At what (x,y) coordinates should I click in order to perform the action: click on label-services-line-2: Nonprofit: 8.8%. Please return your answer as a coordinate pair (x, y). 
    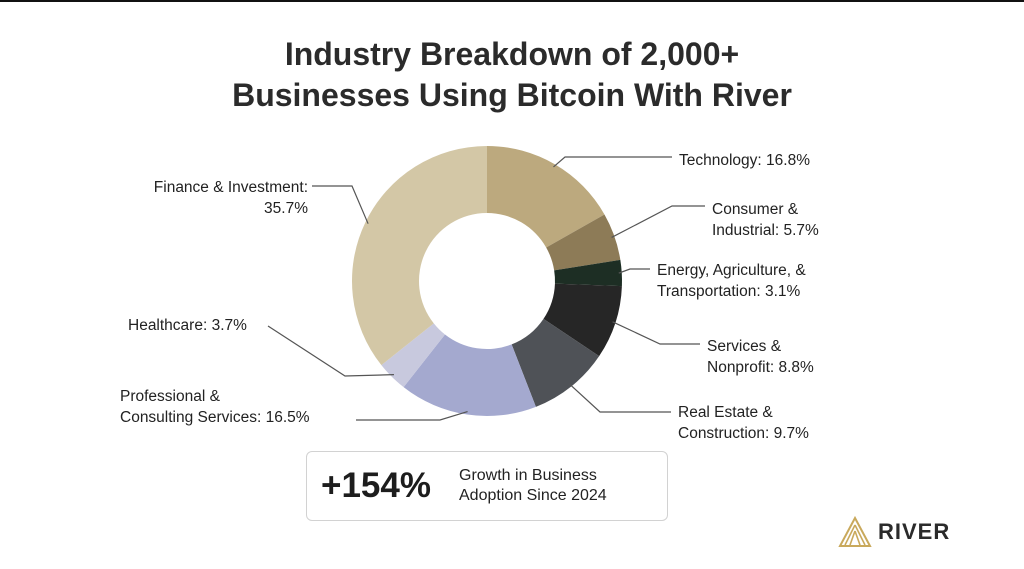
    Looking at the image, I should click on (760, 367).